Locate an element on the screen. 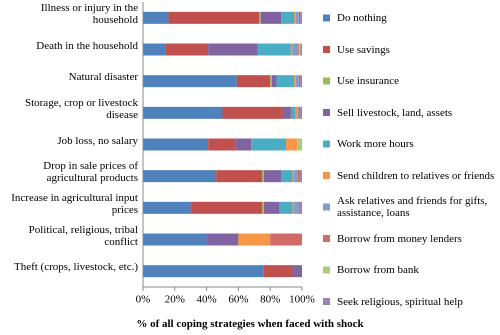  legend-label: Use insurance is located at coordinates (368, 81).